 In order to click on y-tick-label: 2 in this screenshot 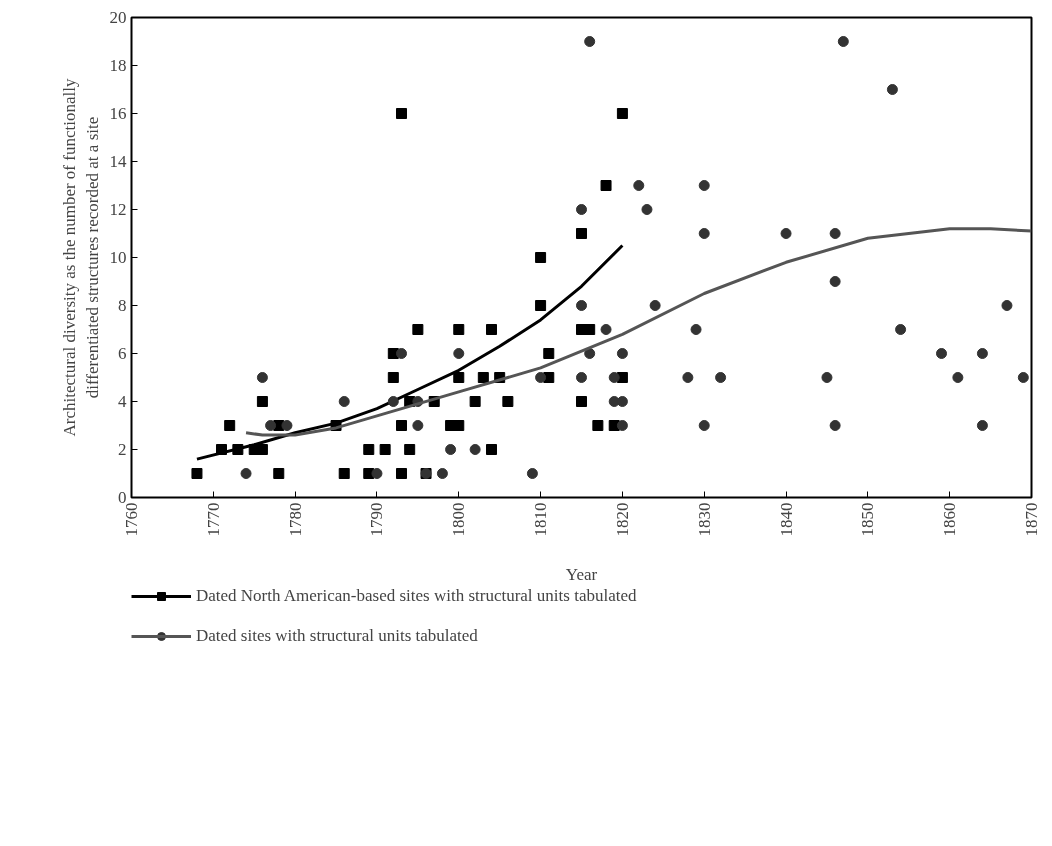, I will do `click(122, 449)`.